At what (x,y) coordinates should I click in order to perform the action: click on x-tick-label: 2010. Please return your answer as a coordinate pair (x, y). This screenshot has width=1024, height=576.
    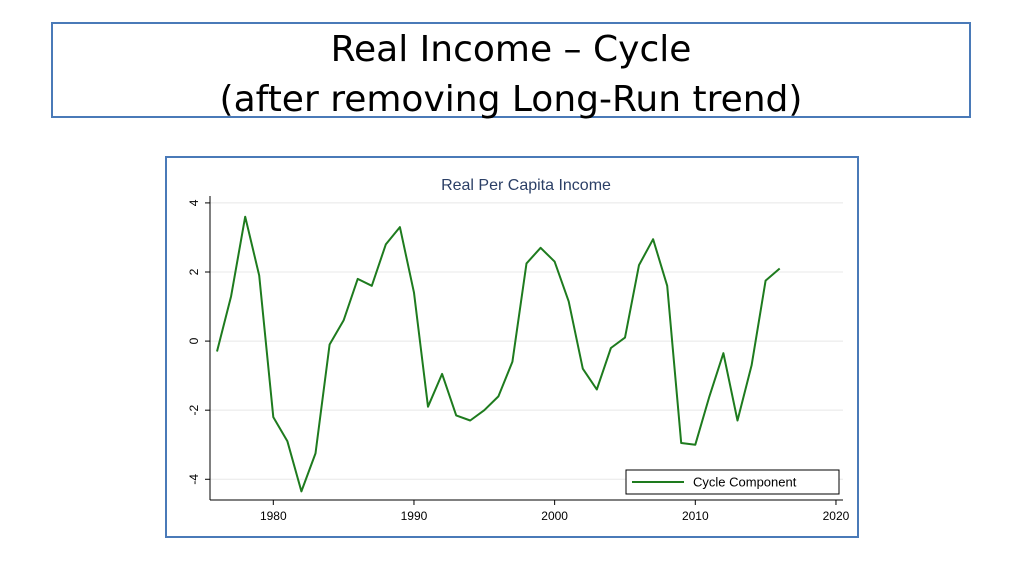
    Looking at the image, I should click on (695, 516).